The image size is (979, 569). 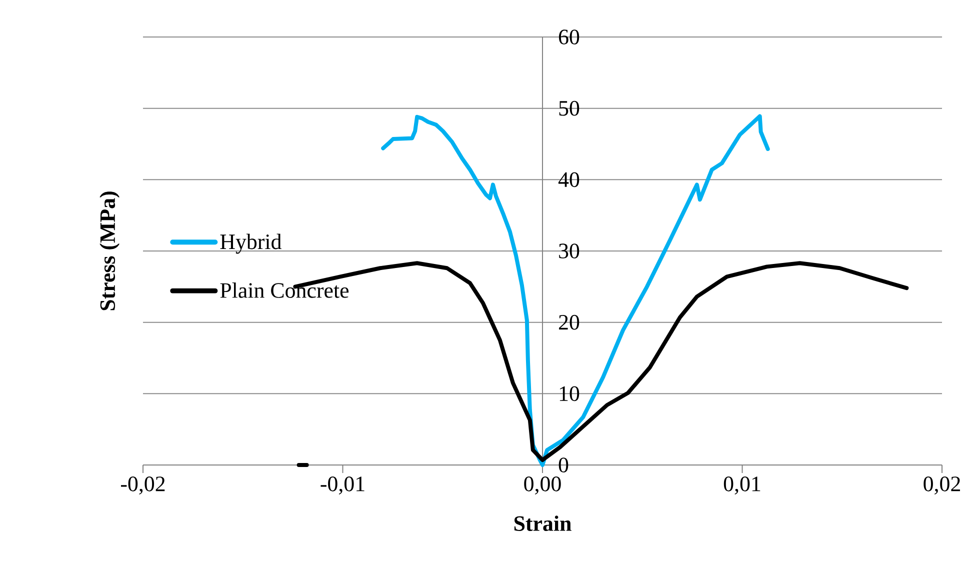 I want to click on y-tick-label: 50, so click(x=569, y=108).